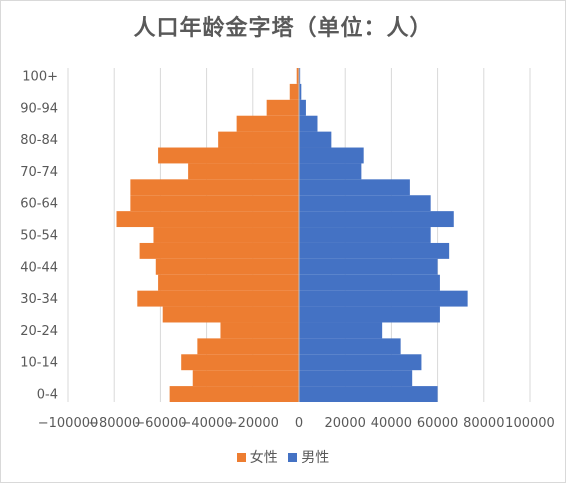 This screenshot has height=483, width=566. Describe the element at coordinates (39, 108) in the screenshot. I see `y-tick-label: 90-94` at that location.